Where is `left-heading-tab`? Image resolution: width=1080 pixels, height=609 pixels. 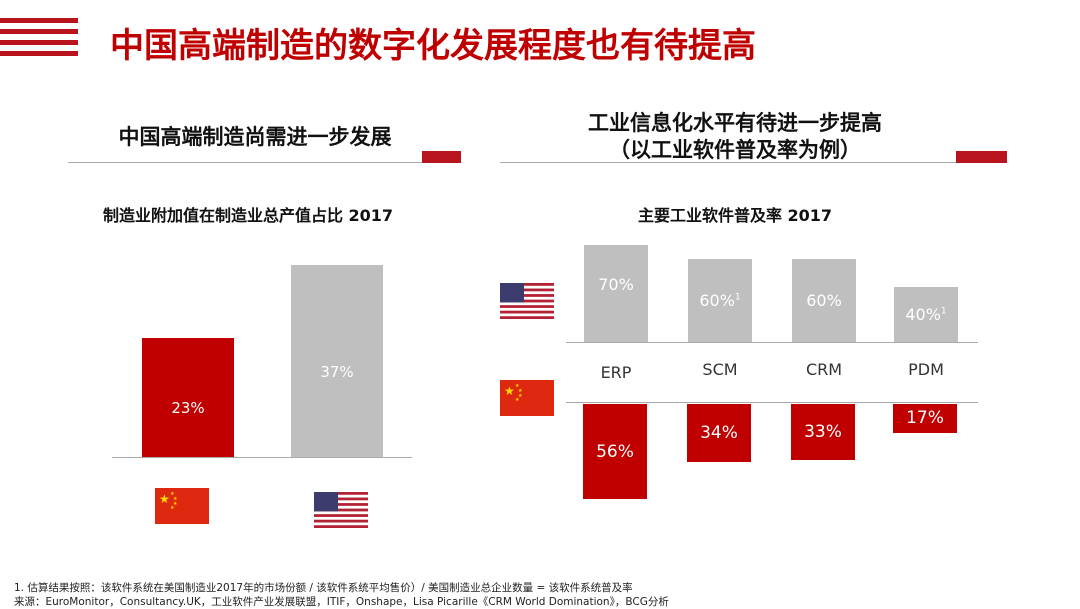 left-heading-tab is located at coordinates (441, 157).